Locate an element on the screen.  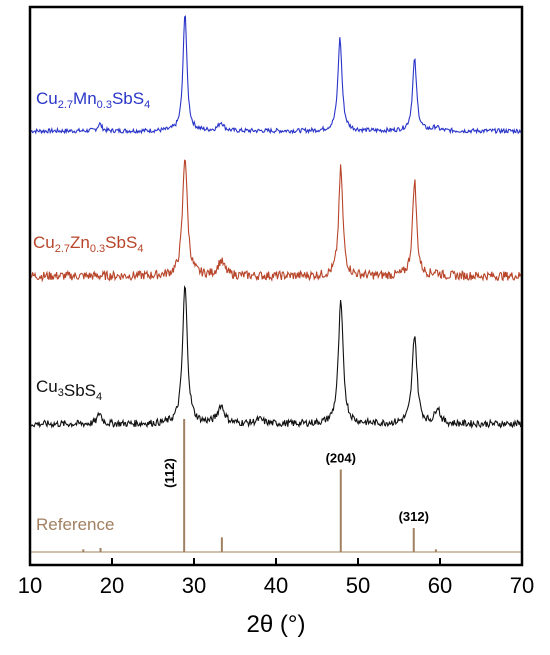
peak-label: (312) is located at coordinates (414, 516).